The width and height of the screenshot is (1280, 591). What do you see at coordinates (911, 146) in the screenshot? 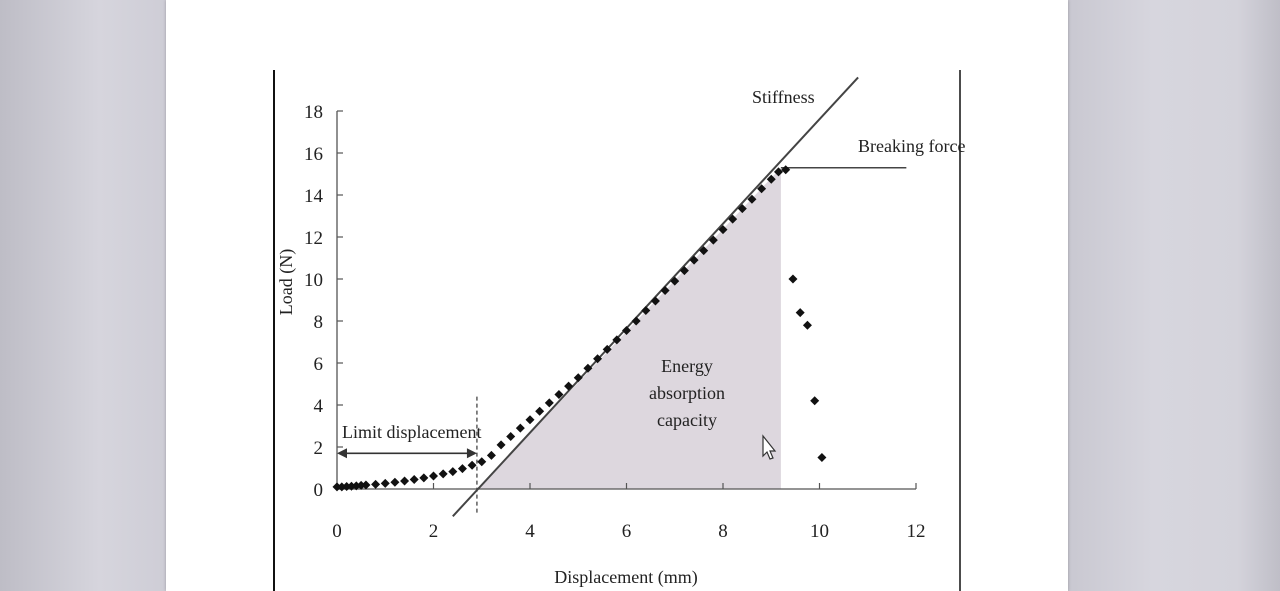
I see `breaking-force-label: Breaking force` at bounding box center [911, 146].